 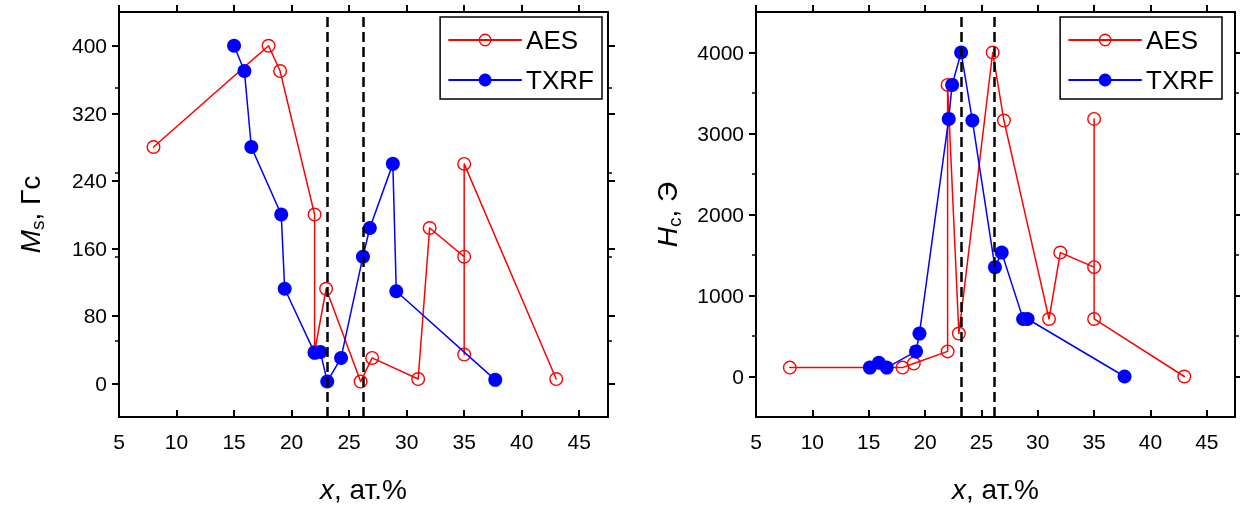 What do you see at coordinates (89, 248) in the screenshot?
I see `y-tick-label: 160` at bounding box center [89, 248].